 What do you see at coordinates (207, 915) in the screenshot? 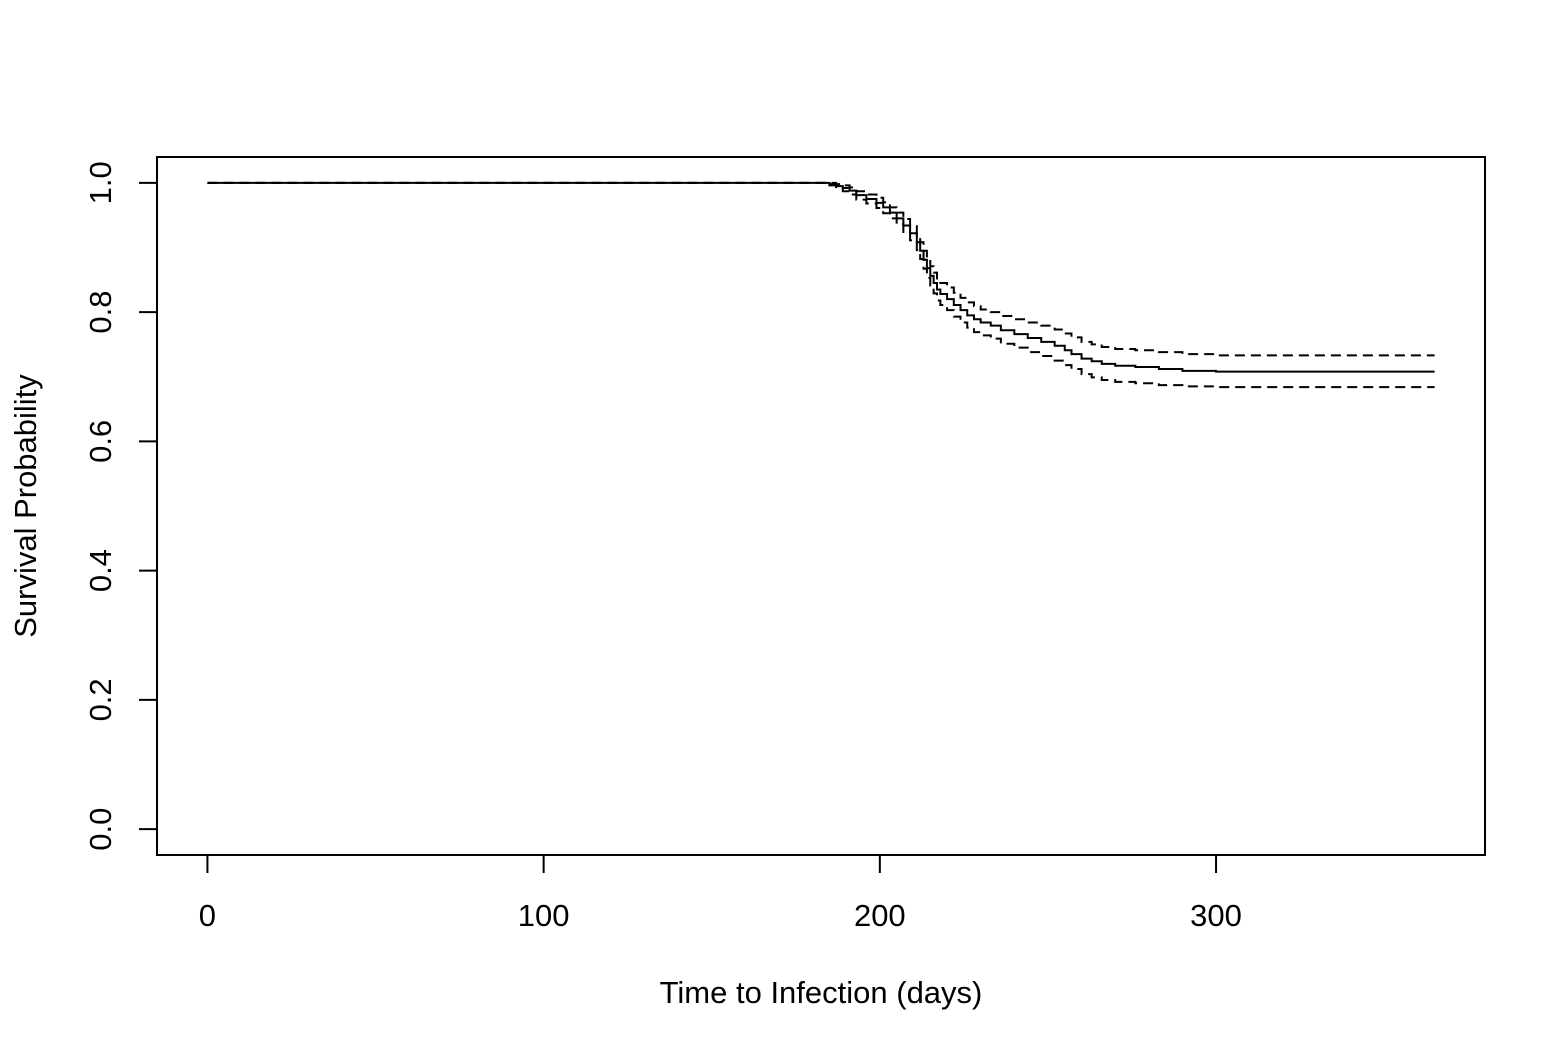
I see `x-tick-label: 0` at bounding box center [207, 915].